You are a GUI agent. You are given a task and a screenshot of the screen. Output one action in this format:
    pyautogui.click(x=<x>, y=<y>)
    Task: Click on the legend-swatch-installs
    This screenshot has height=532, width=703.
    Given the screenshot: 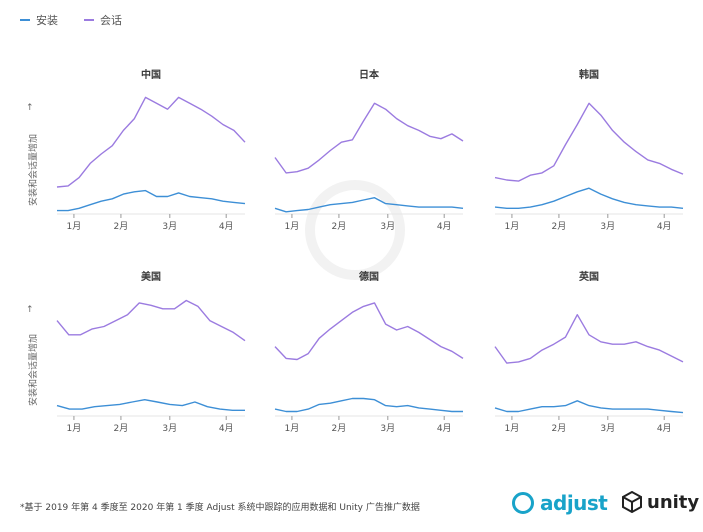 What is the action you would take?
    pyautogui.click(x=25, y=20)
    